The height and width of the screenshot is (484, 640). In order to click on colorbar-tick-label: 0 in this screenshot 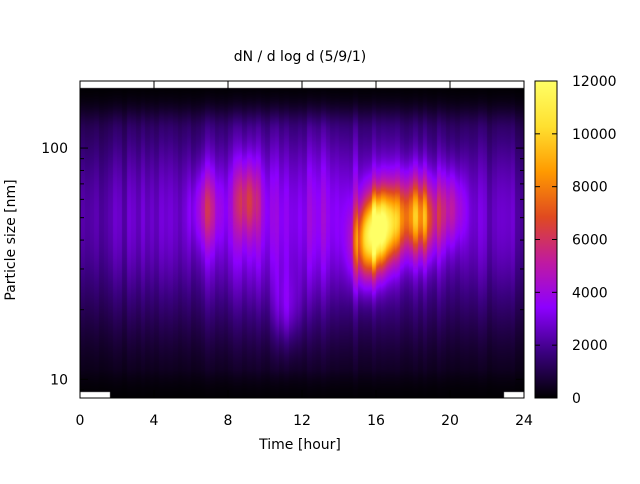, I will do `click(576, 399)`.